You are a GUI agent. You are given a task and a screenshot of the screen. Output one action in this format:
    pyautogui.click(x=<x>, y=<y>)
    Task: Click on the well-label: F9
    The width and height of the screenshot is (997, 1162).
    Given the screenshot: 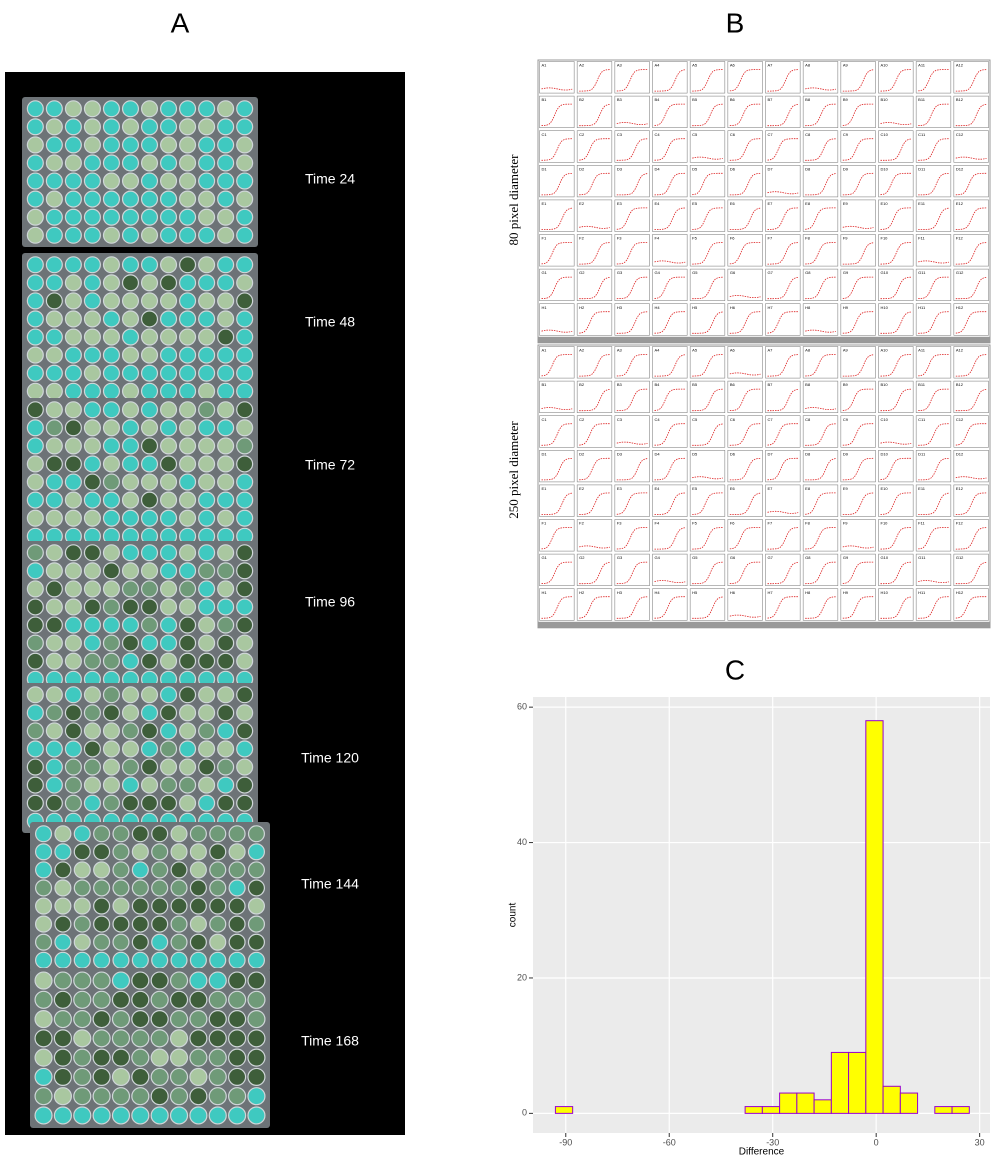 What is the action you would take?
    pyautogui.click(x=845, y=238)
    